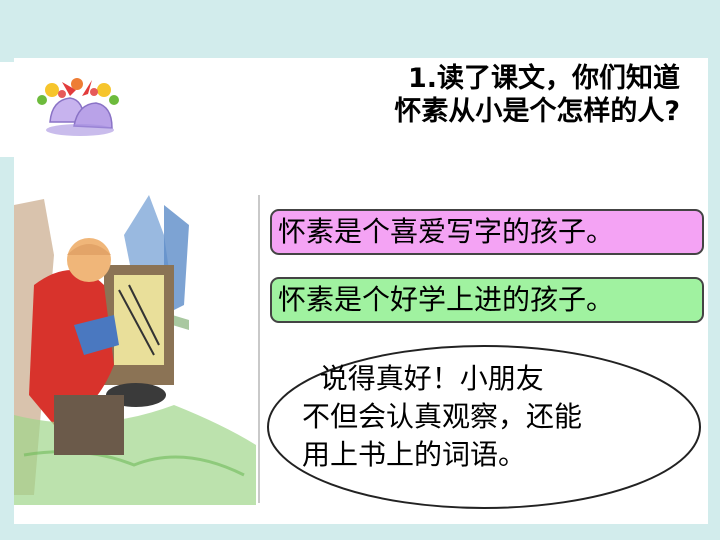 The width and height of the screenshot is (720, 540). I want to click on praise-line-3: 用上书上的词语。, so click(414, 454).